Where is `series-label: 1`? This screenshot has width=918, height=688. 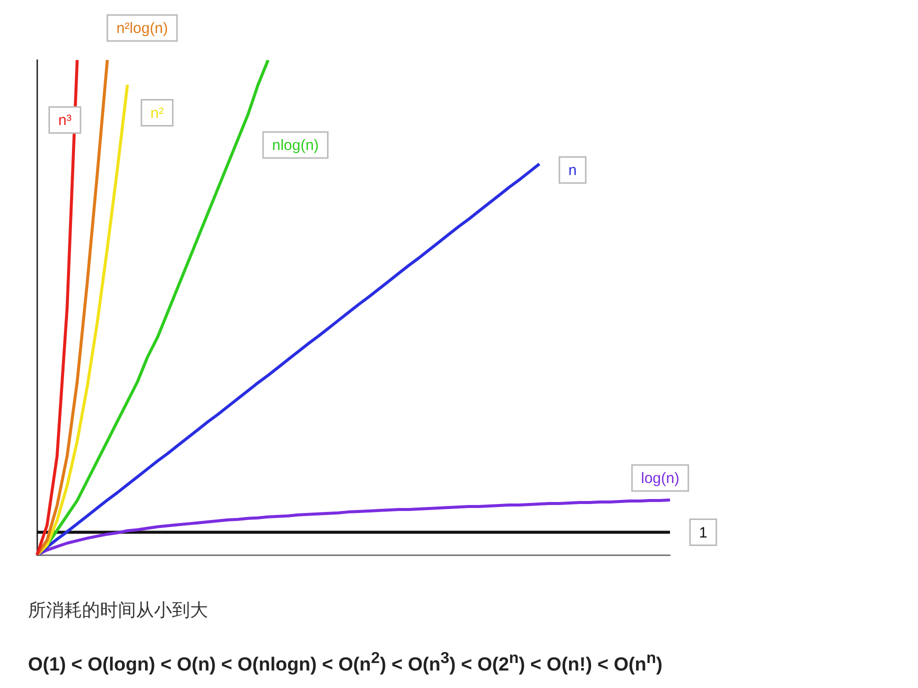
series-label: 1 is located at coordinates (703, 533).